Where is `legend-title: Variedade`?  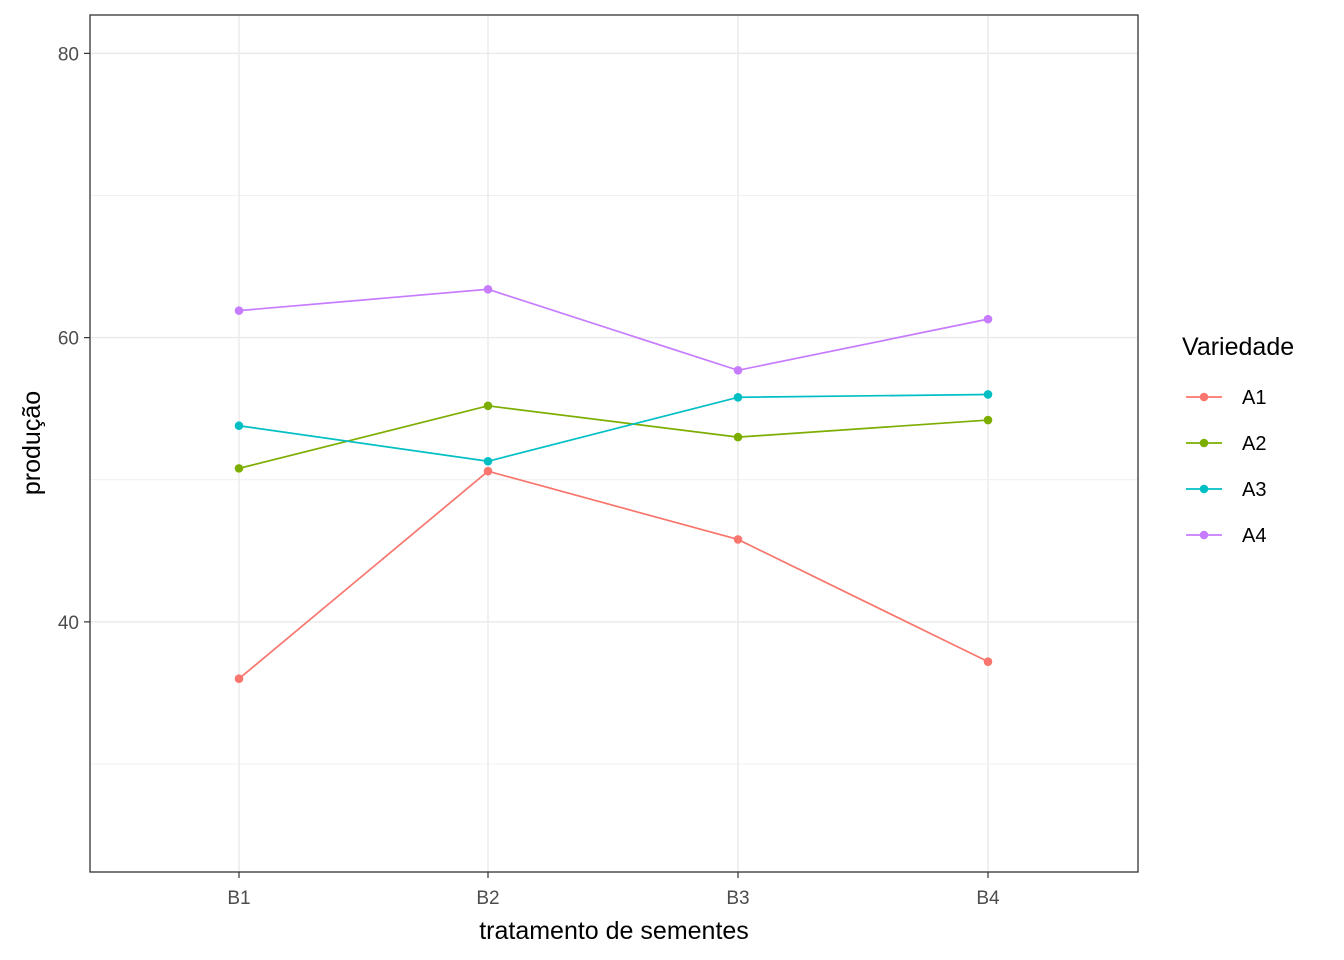
legend-title: Variedade is located at coordinates (1238, 347).